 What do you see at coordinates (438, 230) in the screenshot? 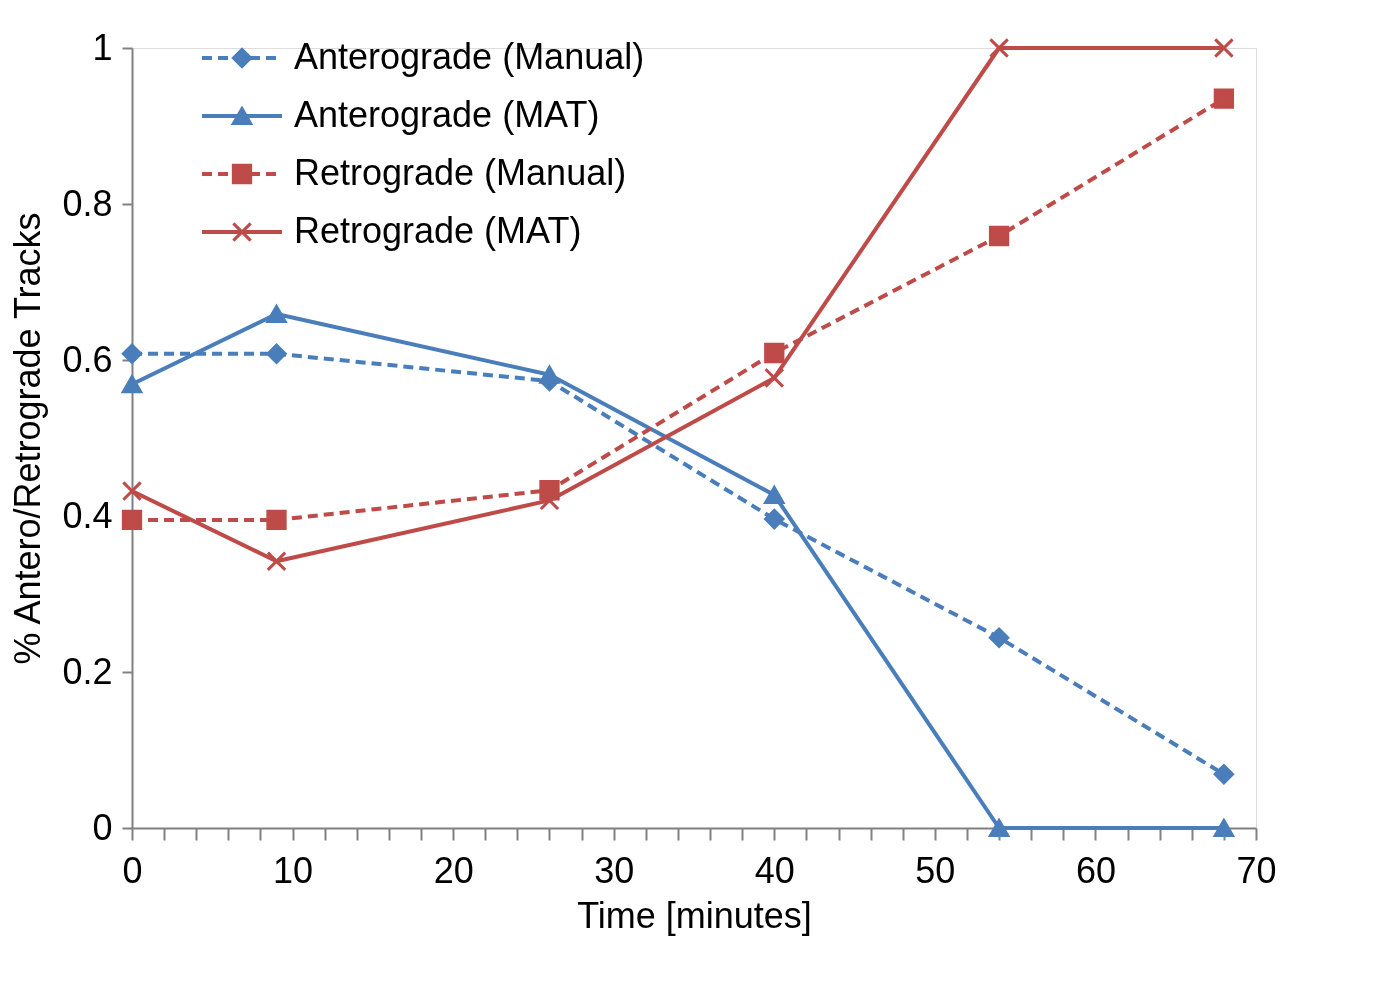
I see `legend-label: Retrograde (MAT)` at bounding box center [438, 230].